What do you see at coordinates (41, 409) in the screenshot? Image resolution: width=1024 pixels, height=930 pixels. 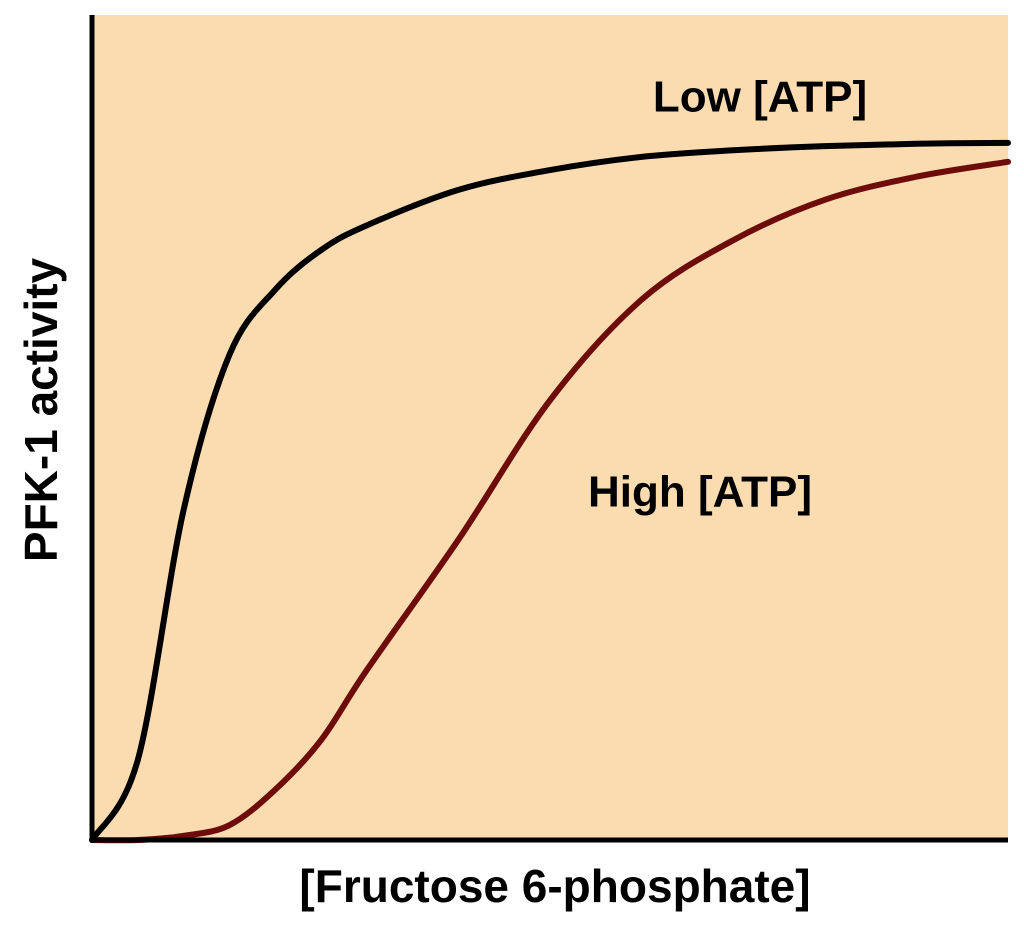 I see `y-axis-title: PFK-1 activity` at bounding box center [41, 409].